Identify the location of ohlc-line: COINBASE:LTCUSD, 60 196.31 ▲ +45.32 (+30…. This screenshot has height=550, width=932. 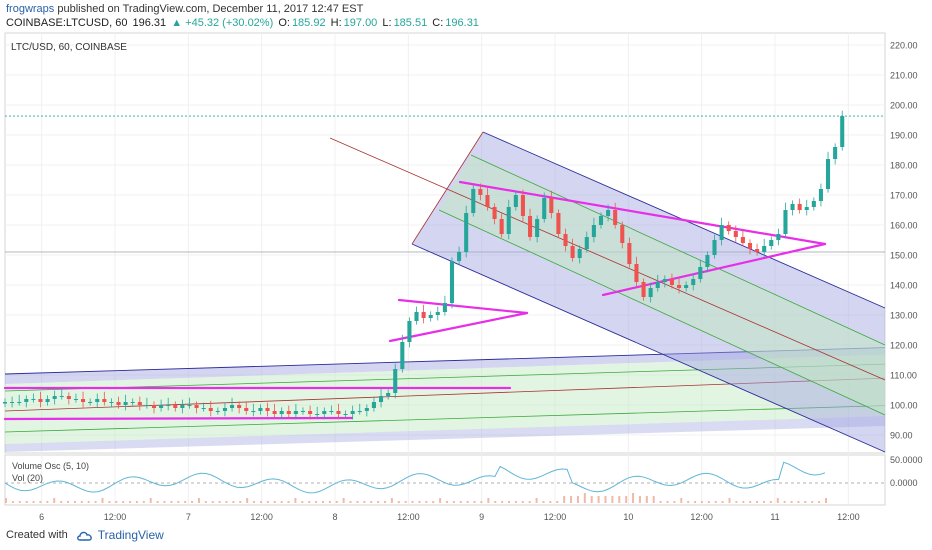
(243, 23).